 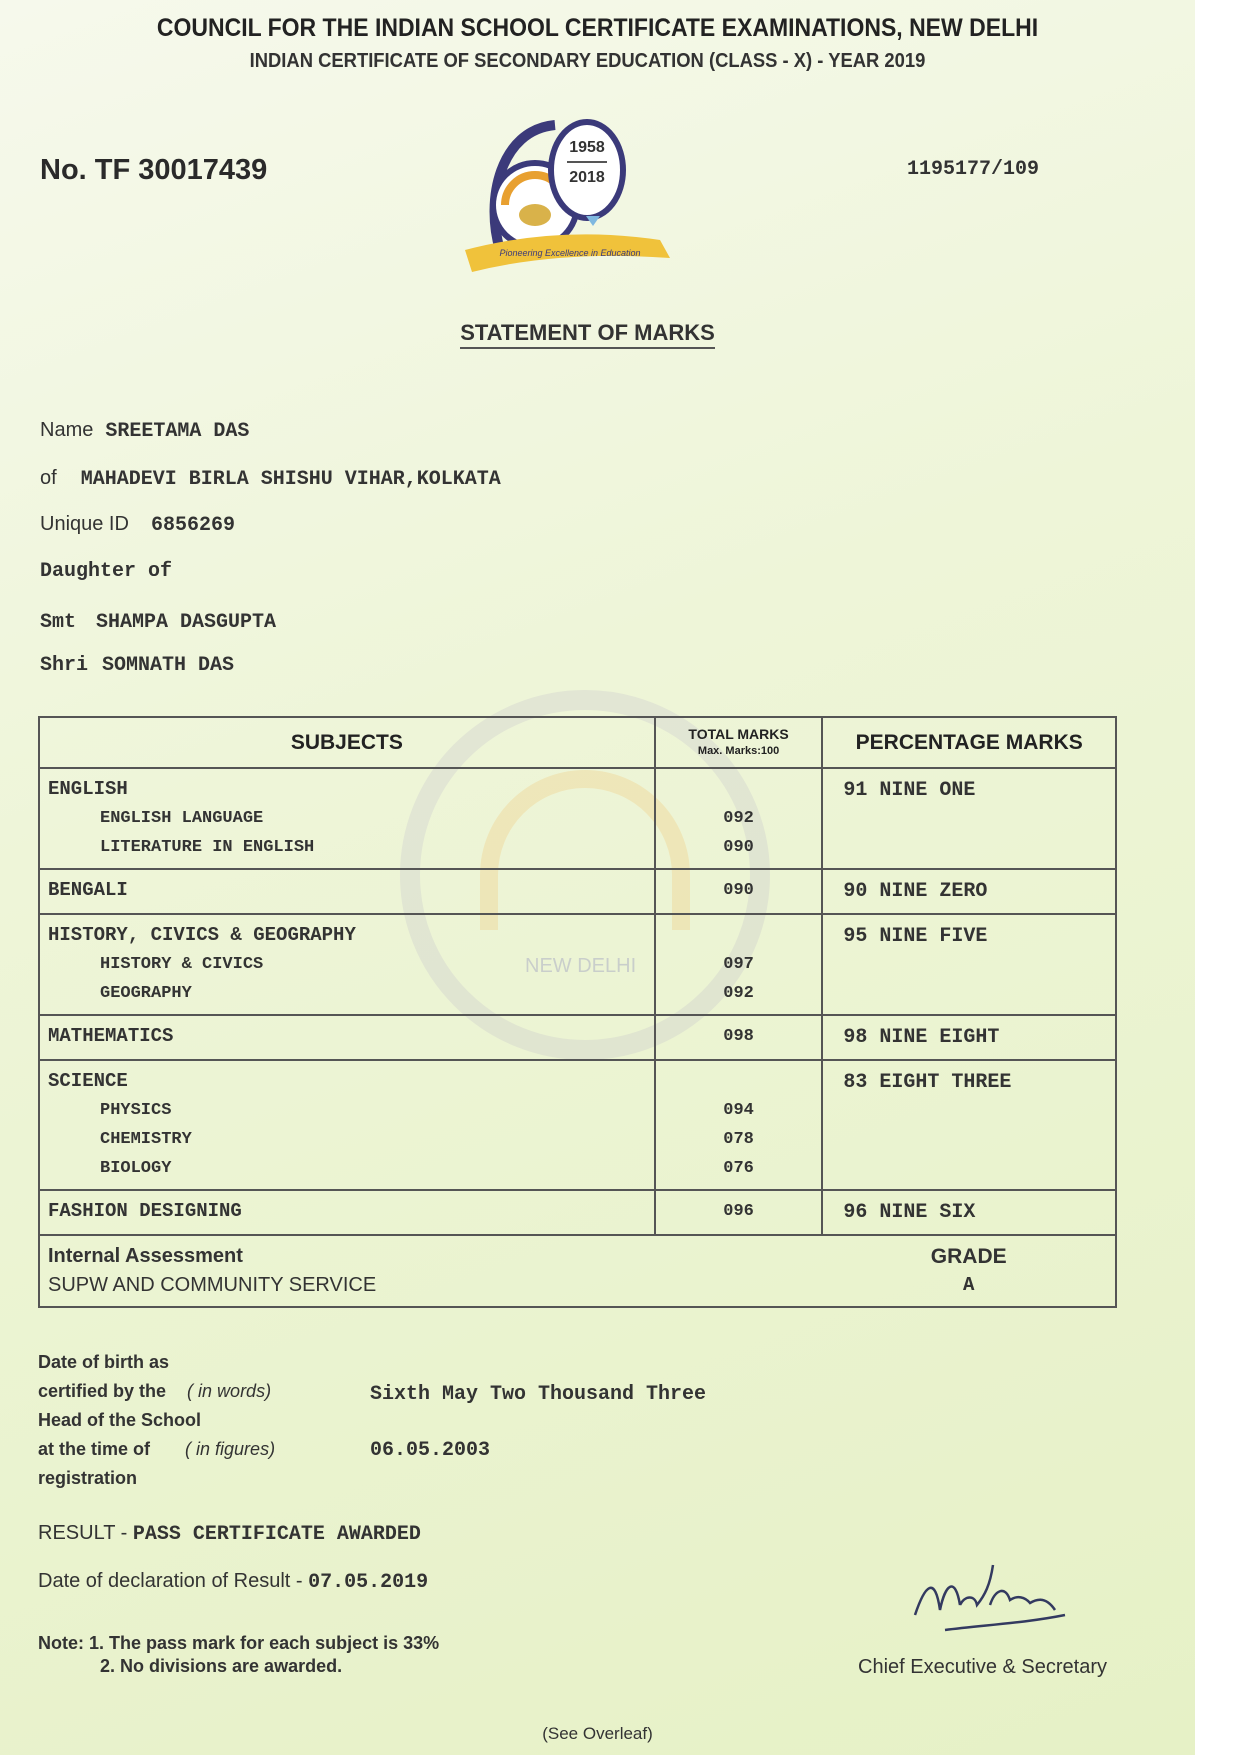 I want to click on mother-line: Smt SHAMPA DASGUPTA, so click(x=158, y=622).